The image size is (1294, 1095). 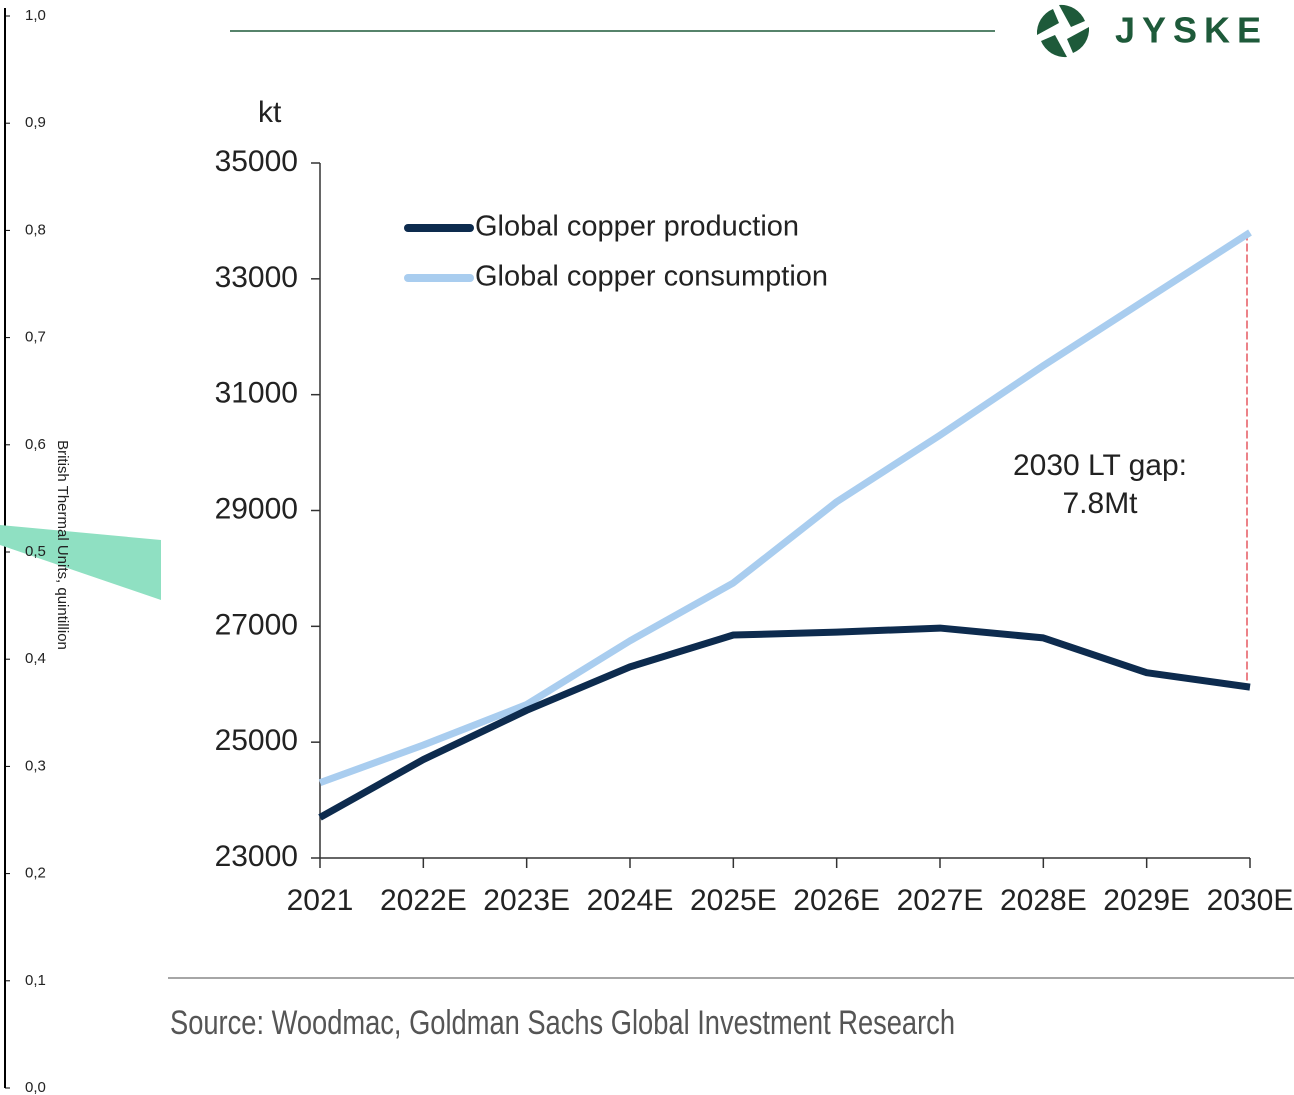 I want to click on side-tick-label: 0,7, so click(x=35, y=337).